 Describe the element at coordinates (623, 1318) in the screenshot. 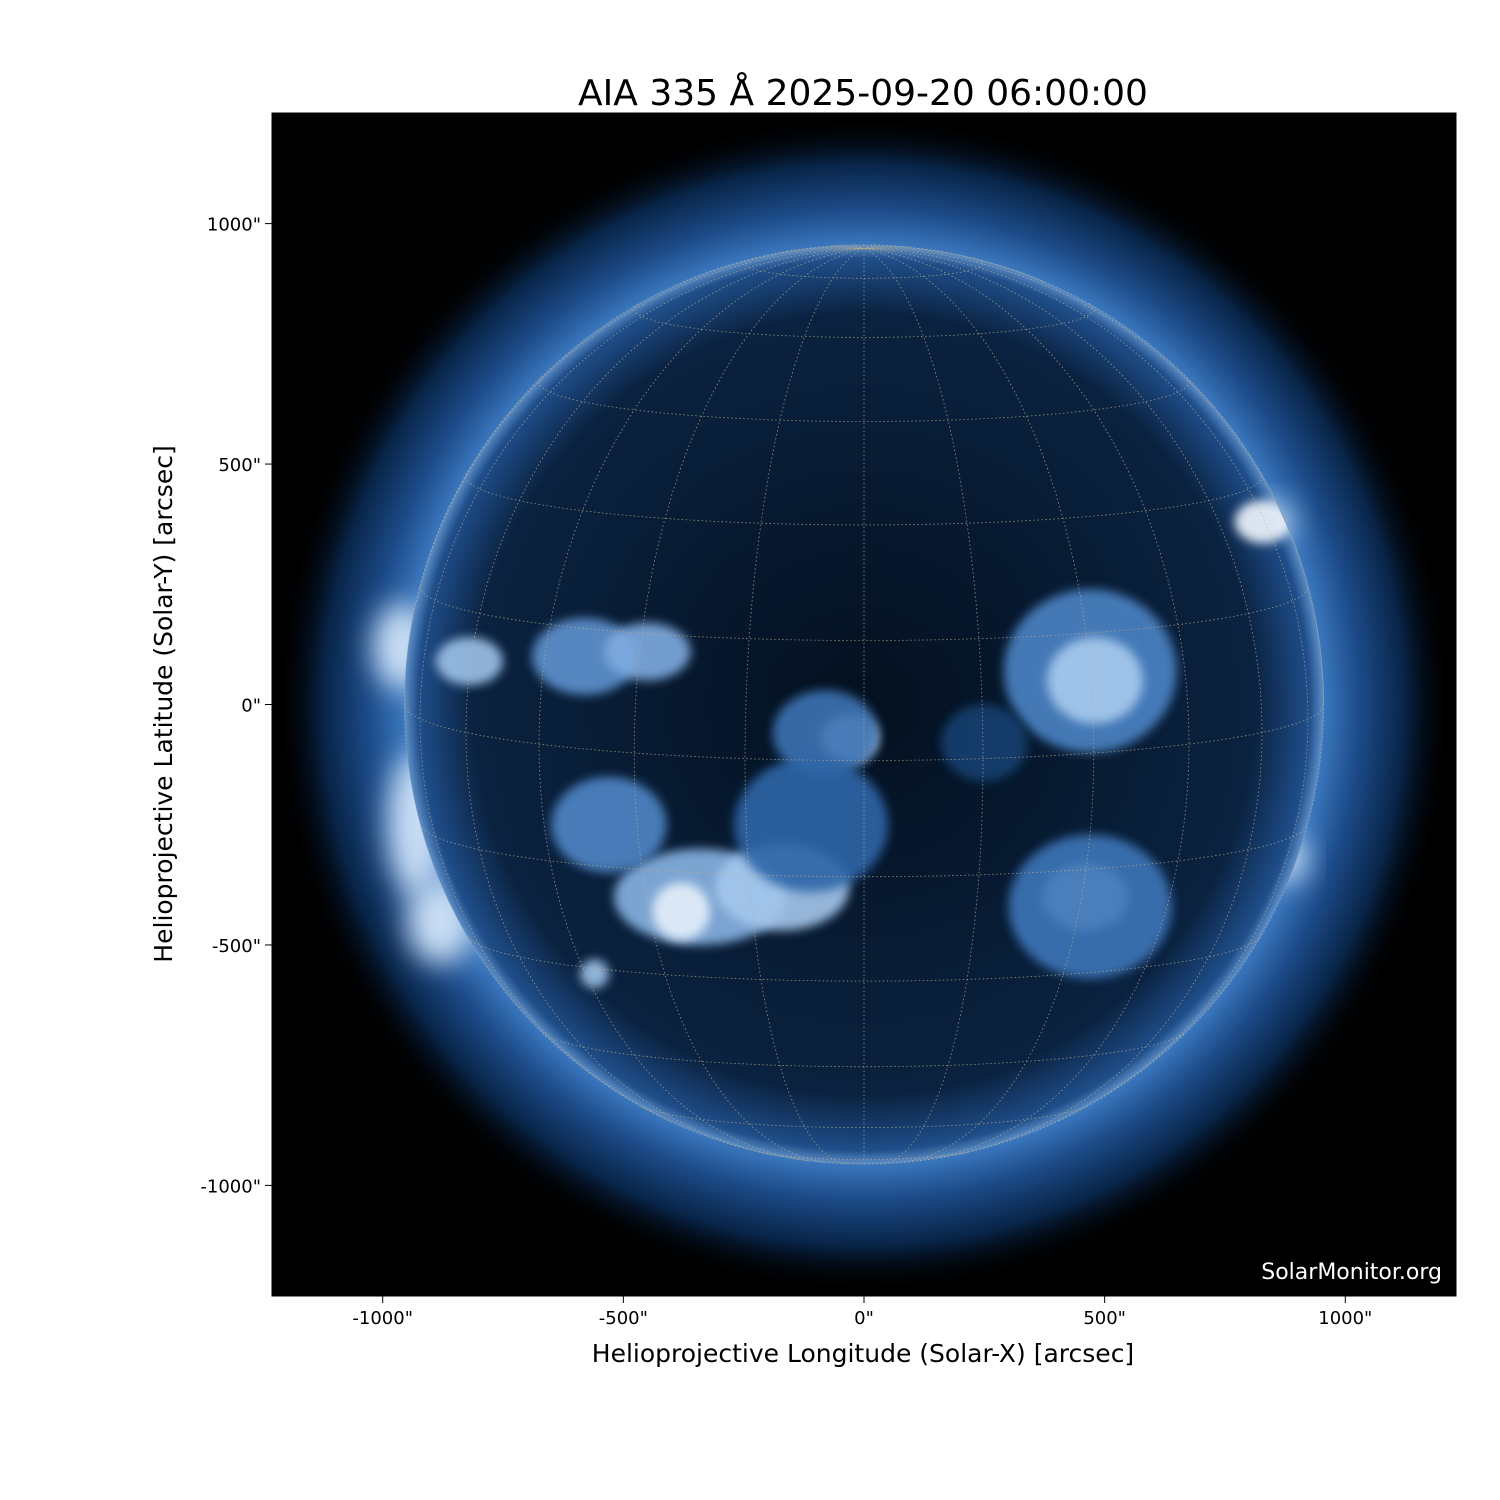

I see `x-tick-label: -500"` at that location.